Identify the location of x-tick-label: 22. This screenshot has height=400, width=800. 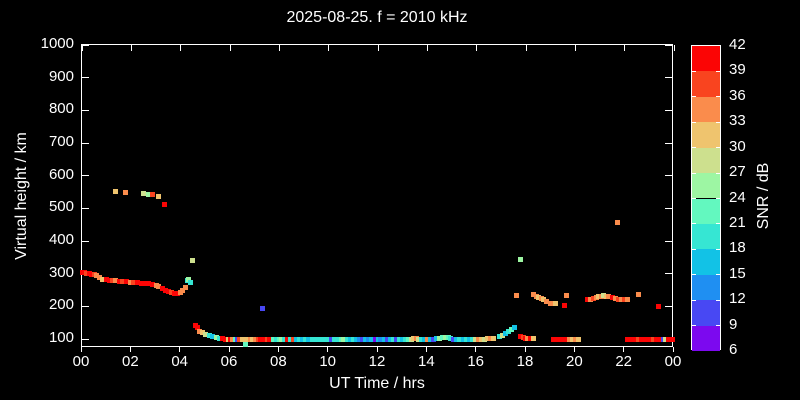
(623, 361).